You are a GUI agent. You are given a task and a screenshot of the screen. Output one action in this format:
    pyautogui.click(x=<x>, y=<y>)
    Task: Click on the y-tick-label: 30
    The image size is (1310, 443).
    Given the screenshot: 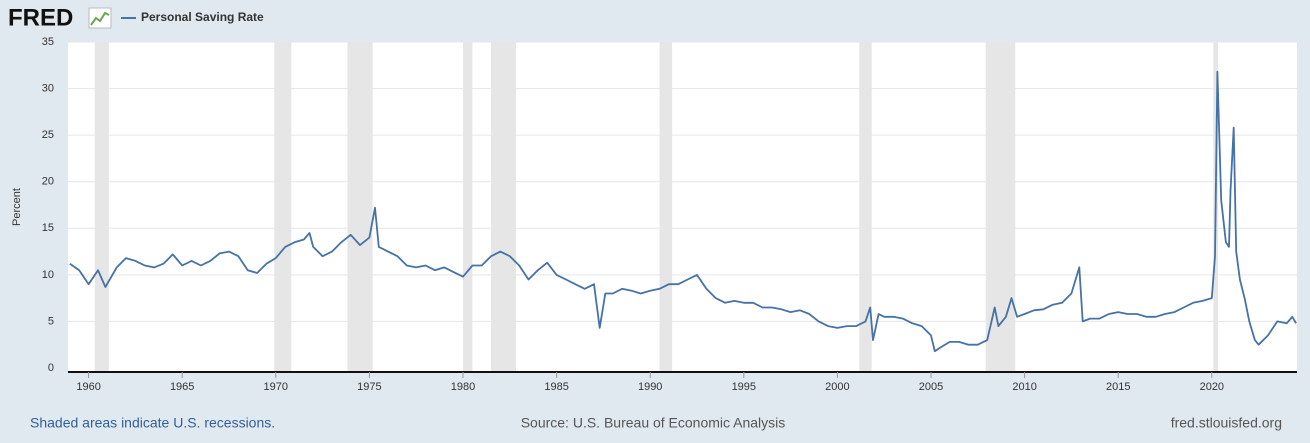 What is the action you would take?
    pyautogui.click(x=48, y=88)
    